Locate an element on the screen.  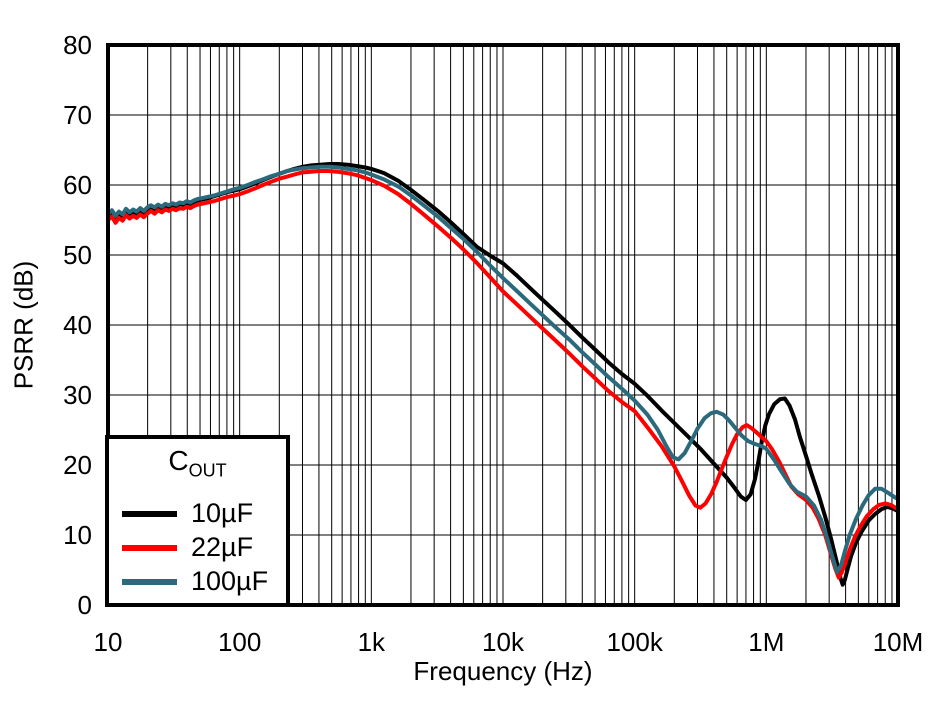
y-tick-label: 10 is located at coordinates (77, 535).